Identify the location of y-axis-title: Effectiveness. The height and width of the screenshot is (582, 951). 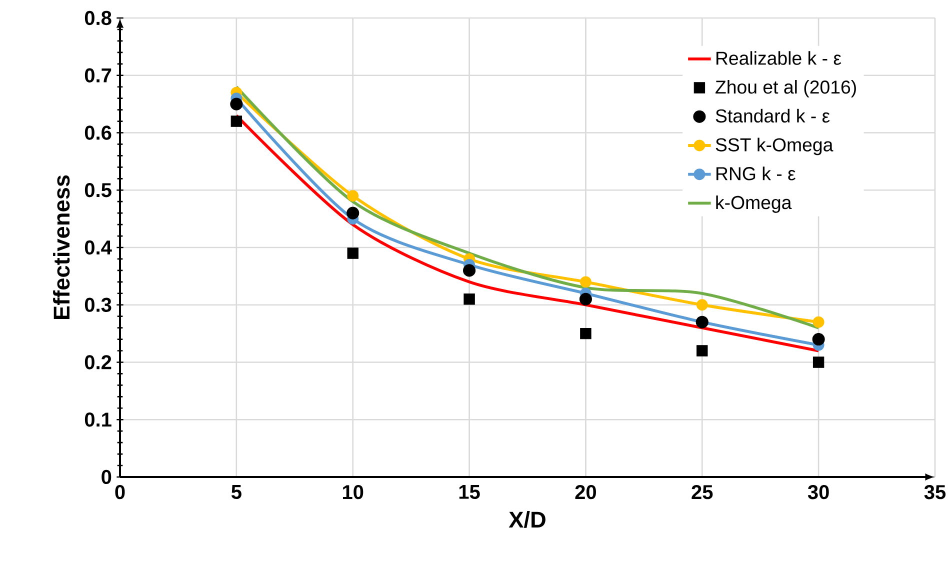
(61, 247).